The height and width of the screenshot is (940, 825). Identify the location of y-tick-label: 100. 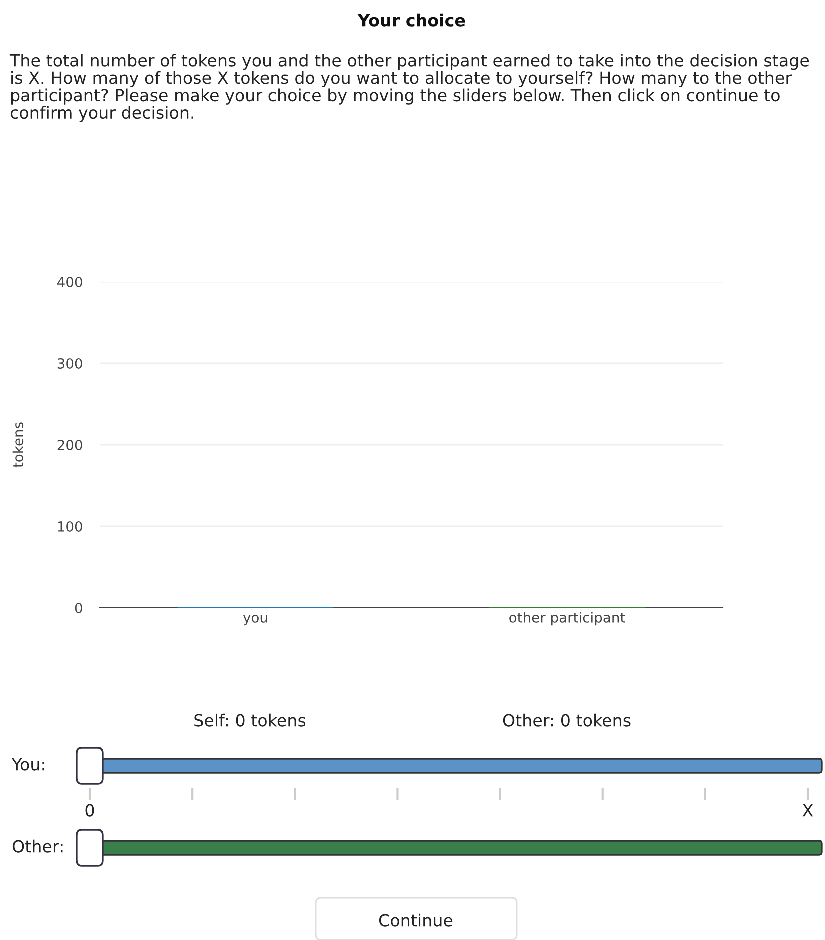
(70, 526).